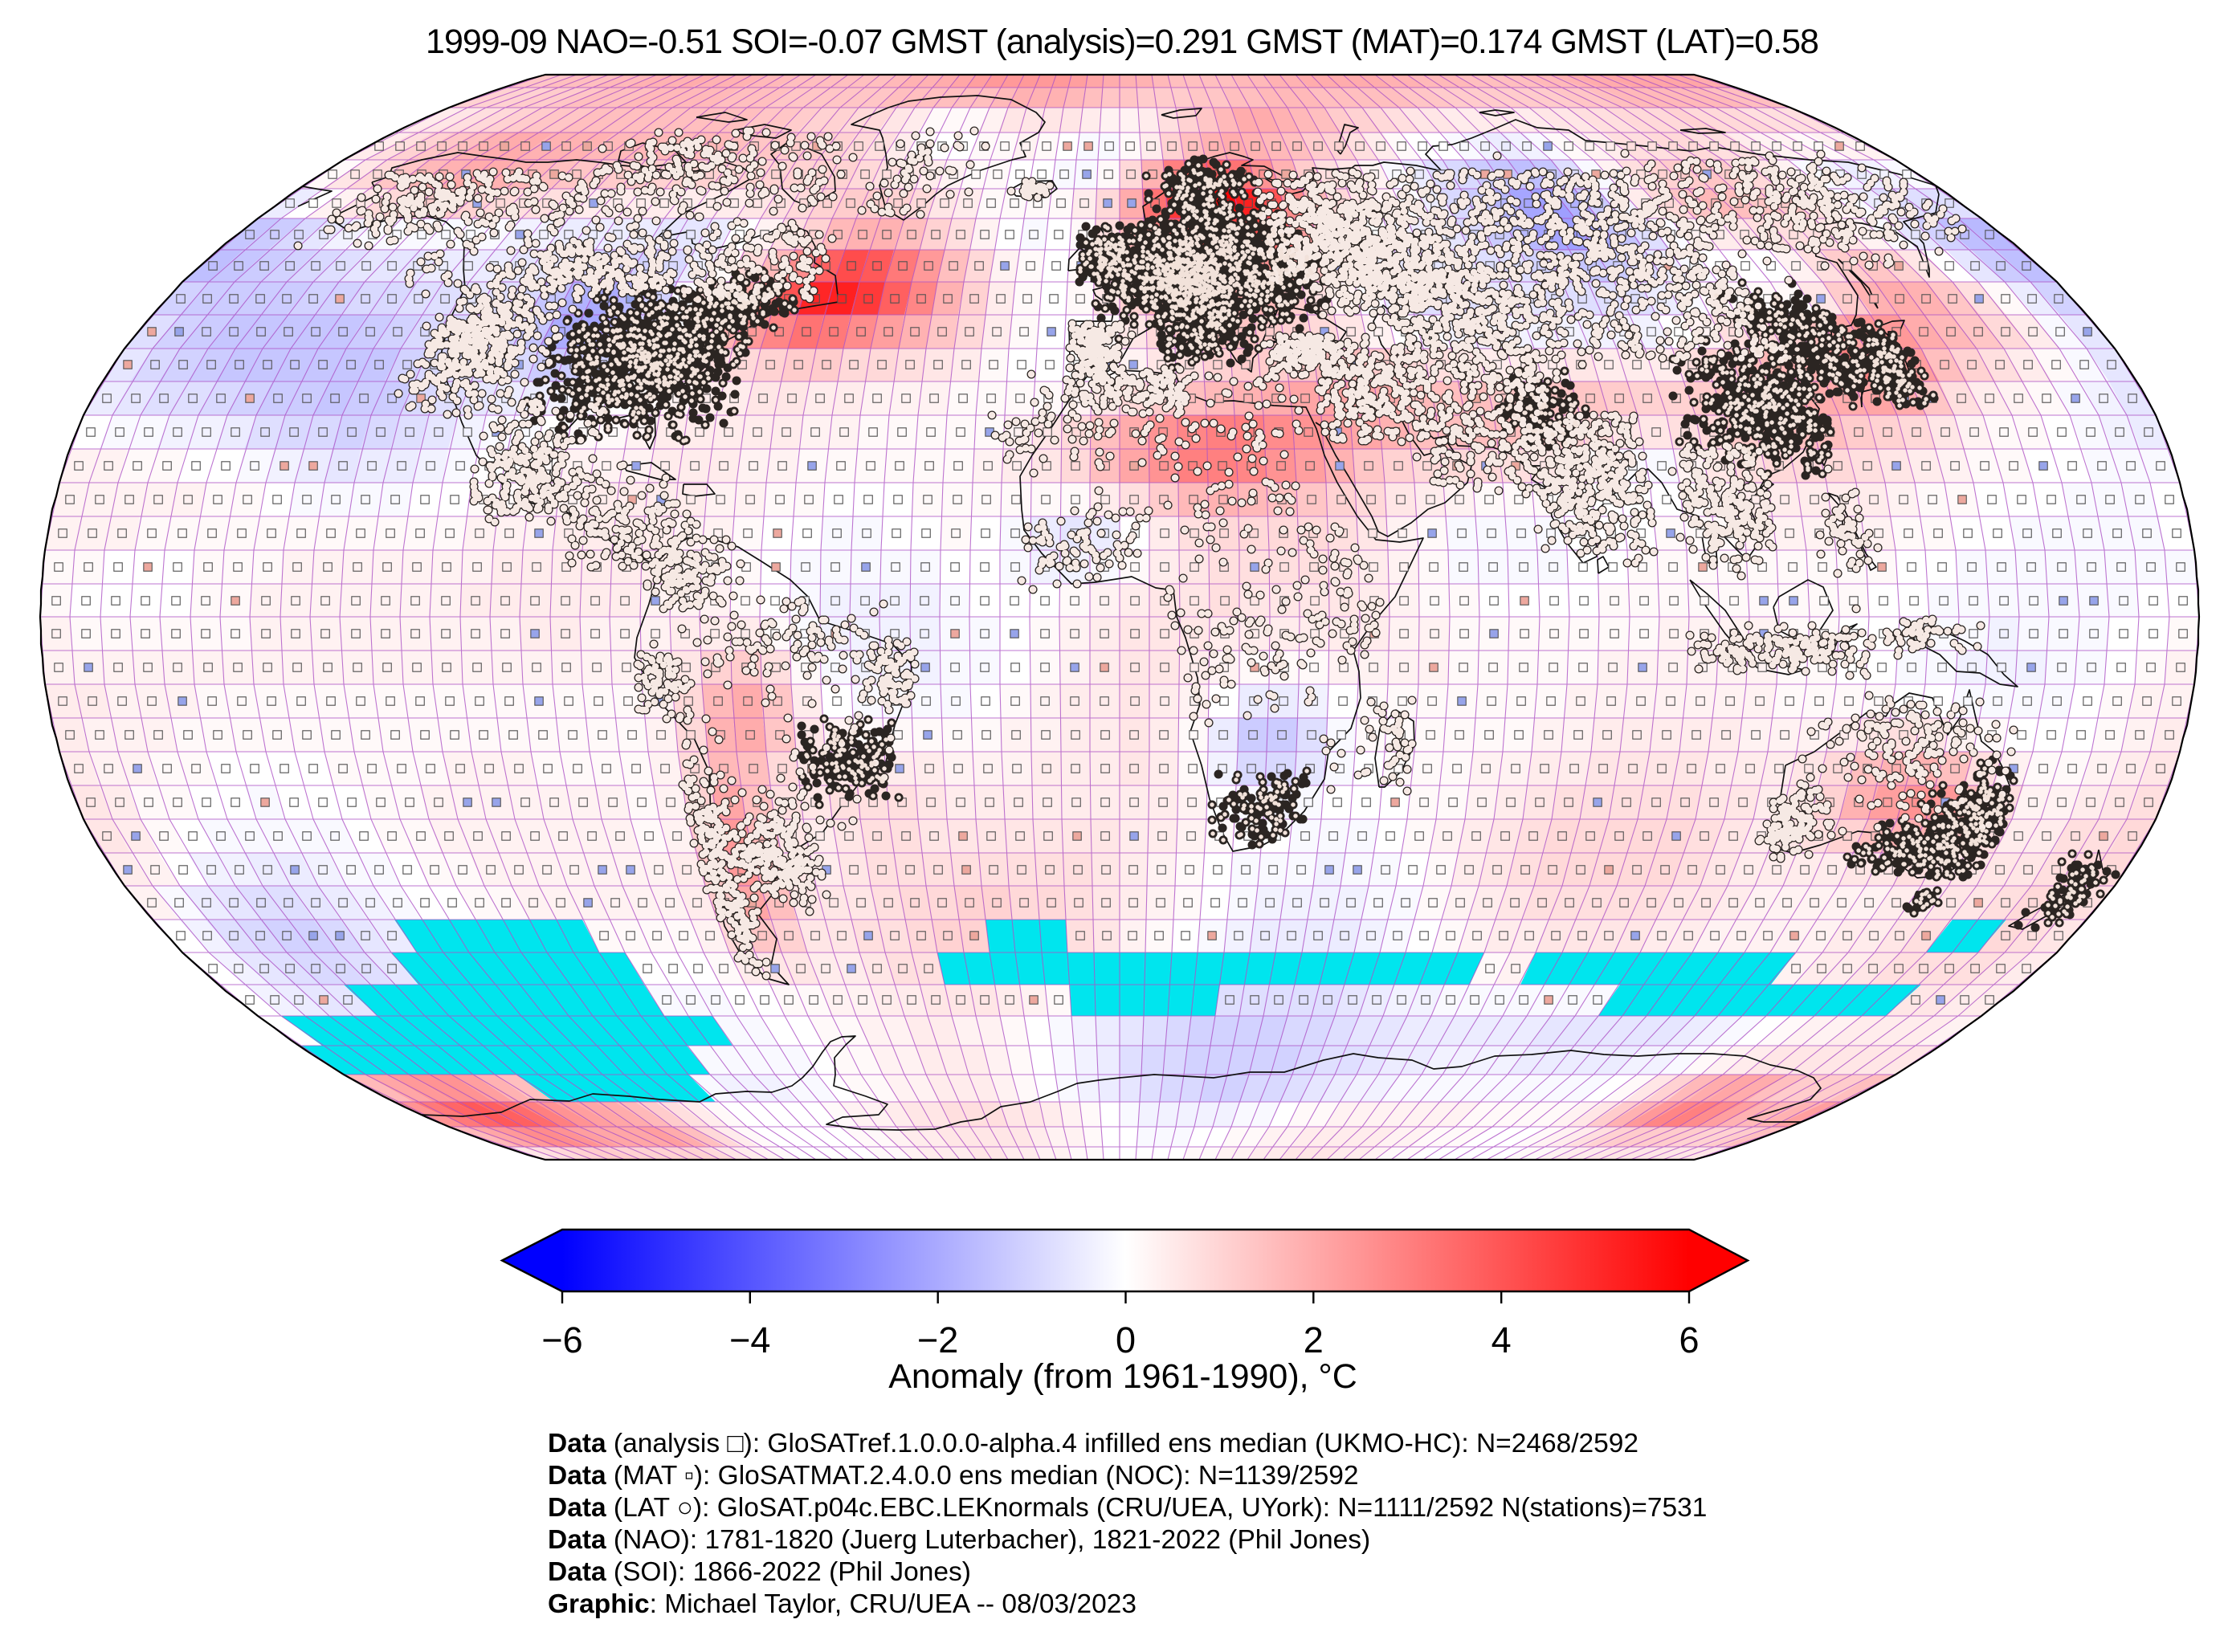 The width and height of the screenshot is (2224, 1652). Describe the element at coordinates (937, 1340) in the screenshot. I see `svg-text: −2` at that location.